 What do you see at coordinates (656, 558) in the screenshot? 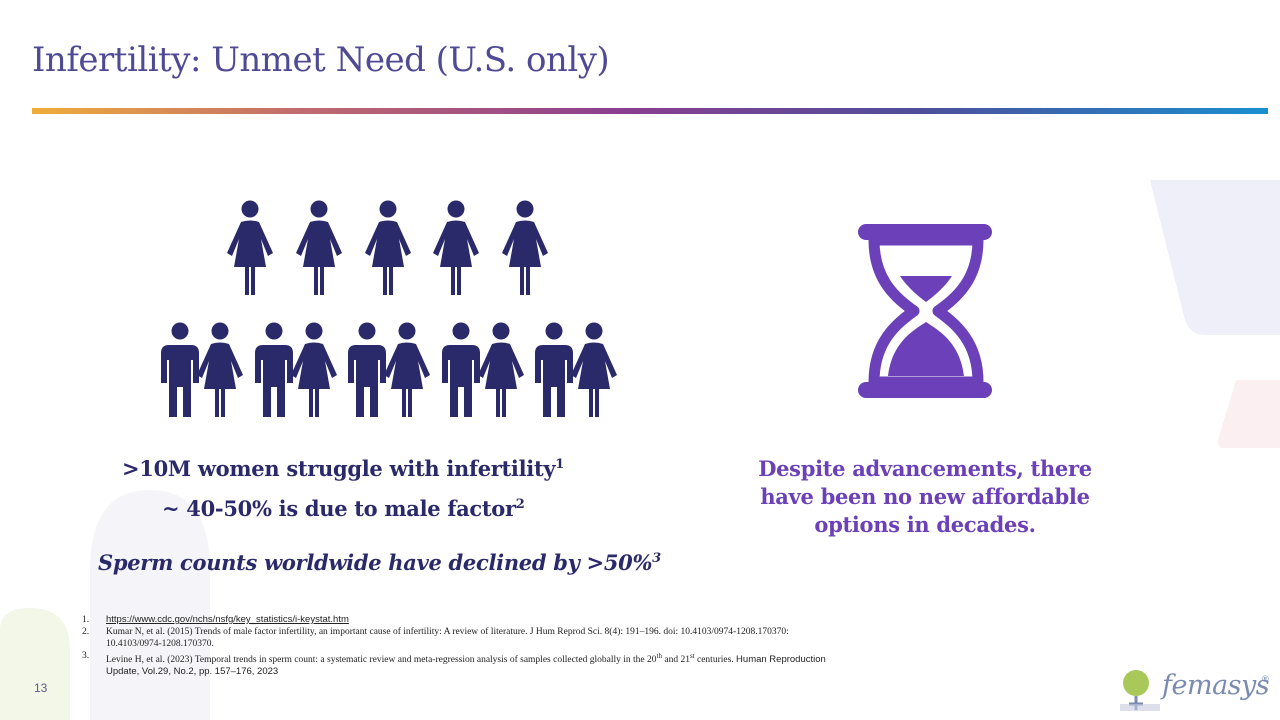
I see `footnote-ref: 3` at bounding box center [656, 558].